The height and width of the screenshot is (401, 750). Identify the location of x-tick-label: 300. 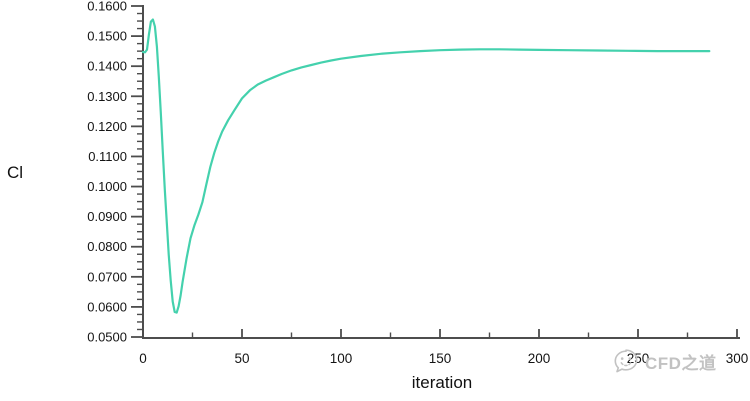
(737, 358).